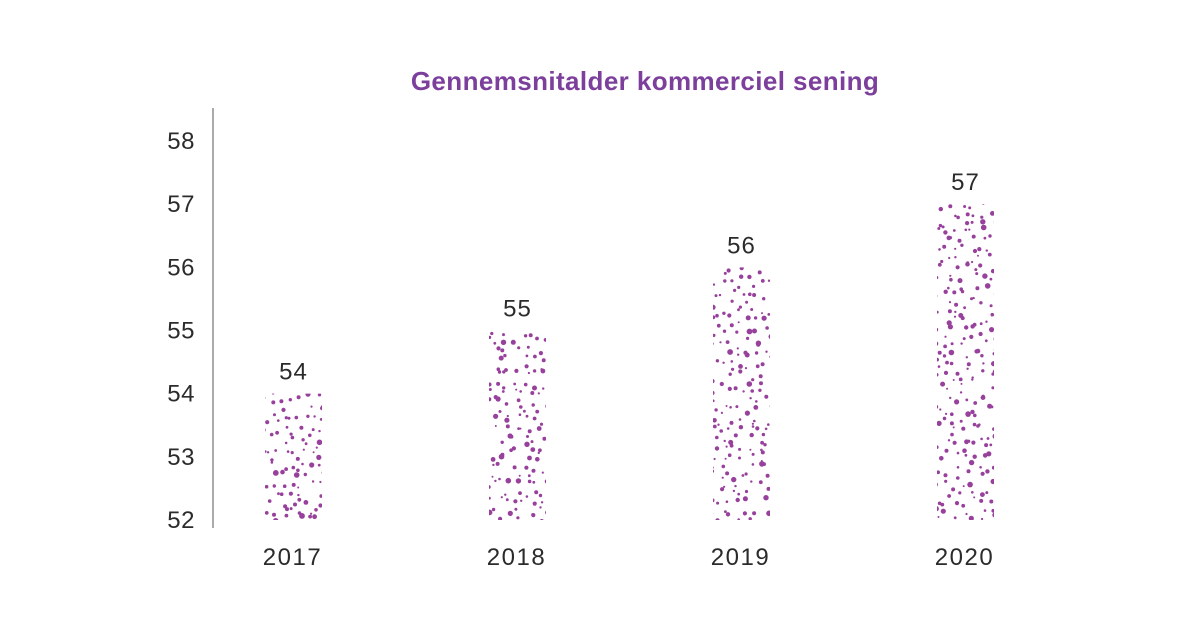  What do you see at coordinates (181, 204) in the screenshot?
I see `y-tick-label-57: 57` at bounding box center [181, 204].